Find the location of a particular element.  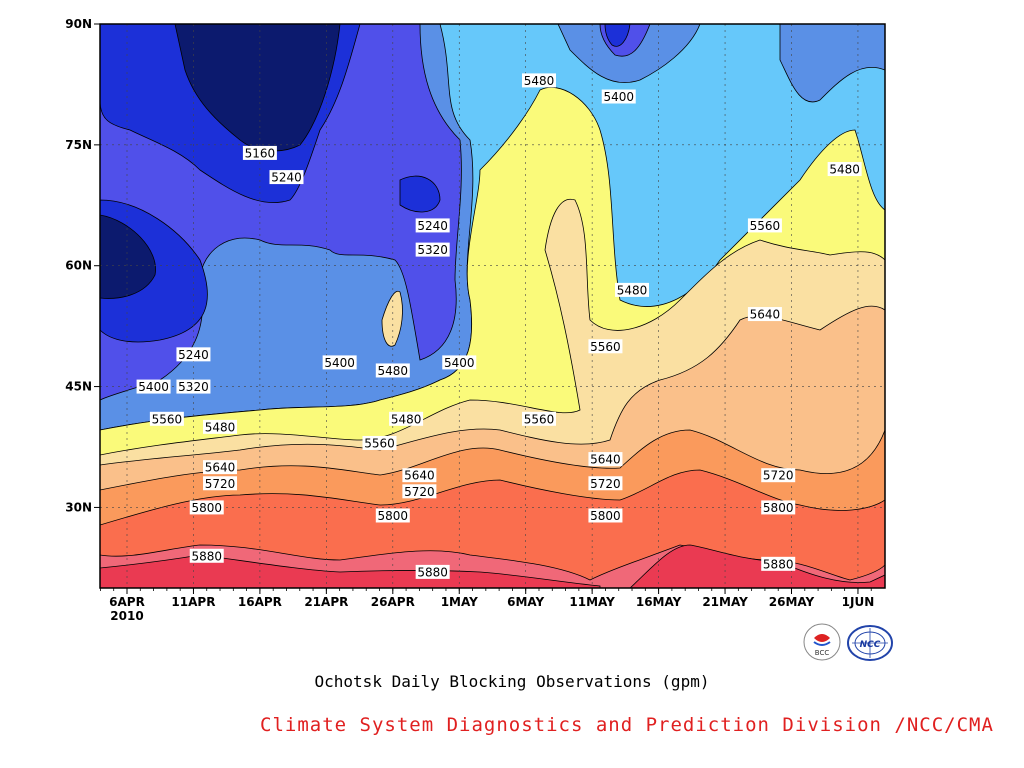

band-5080-5160-west is located at coordinates (128, 256).